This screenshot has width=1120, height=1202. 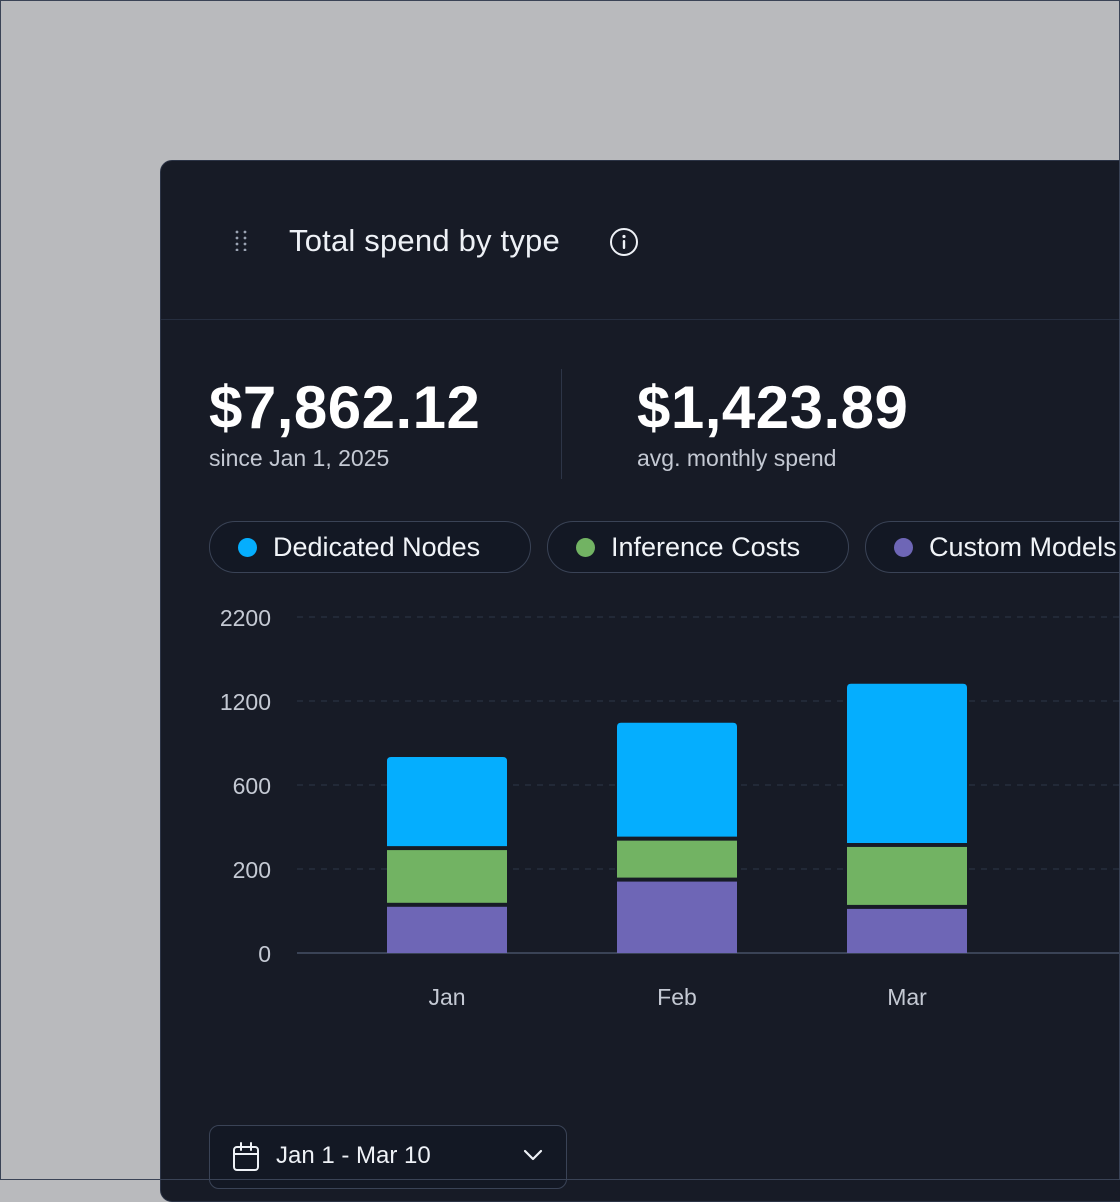 I want to click on card-title: Total spend by type, so click(x=424, y=240).